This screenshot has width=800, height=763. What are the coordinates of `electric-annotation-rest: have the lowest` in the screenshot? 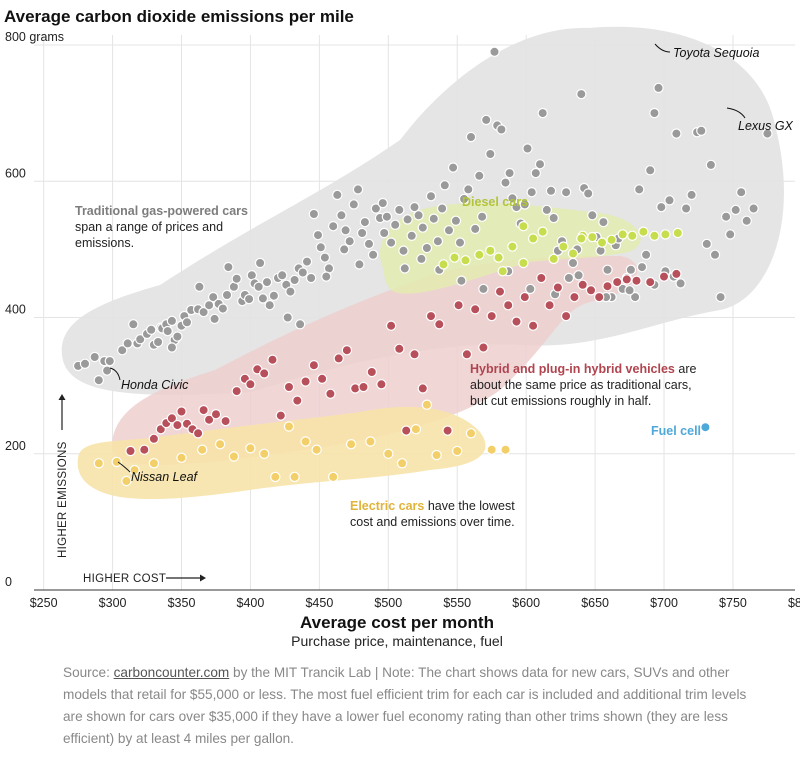 It's located at (469, 506).